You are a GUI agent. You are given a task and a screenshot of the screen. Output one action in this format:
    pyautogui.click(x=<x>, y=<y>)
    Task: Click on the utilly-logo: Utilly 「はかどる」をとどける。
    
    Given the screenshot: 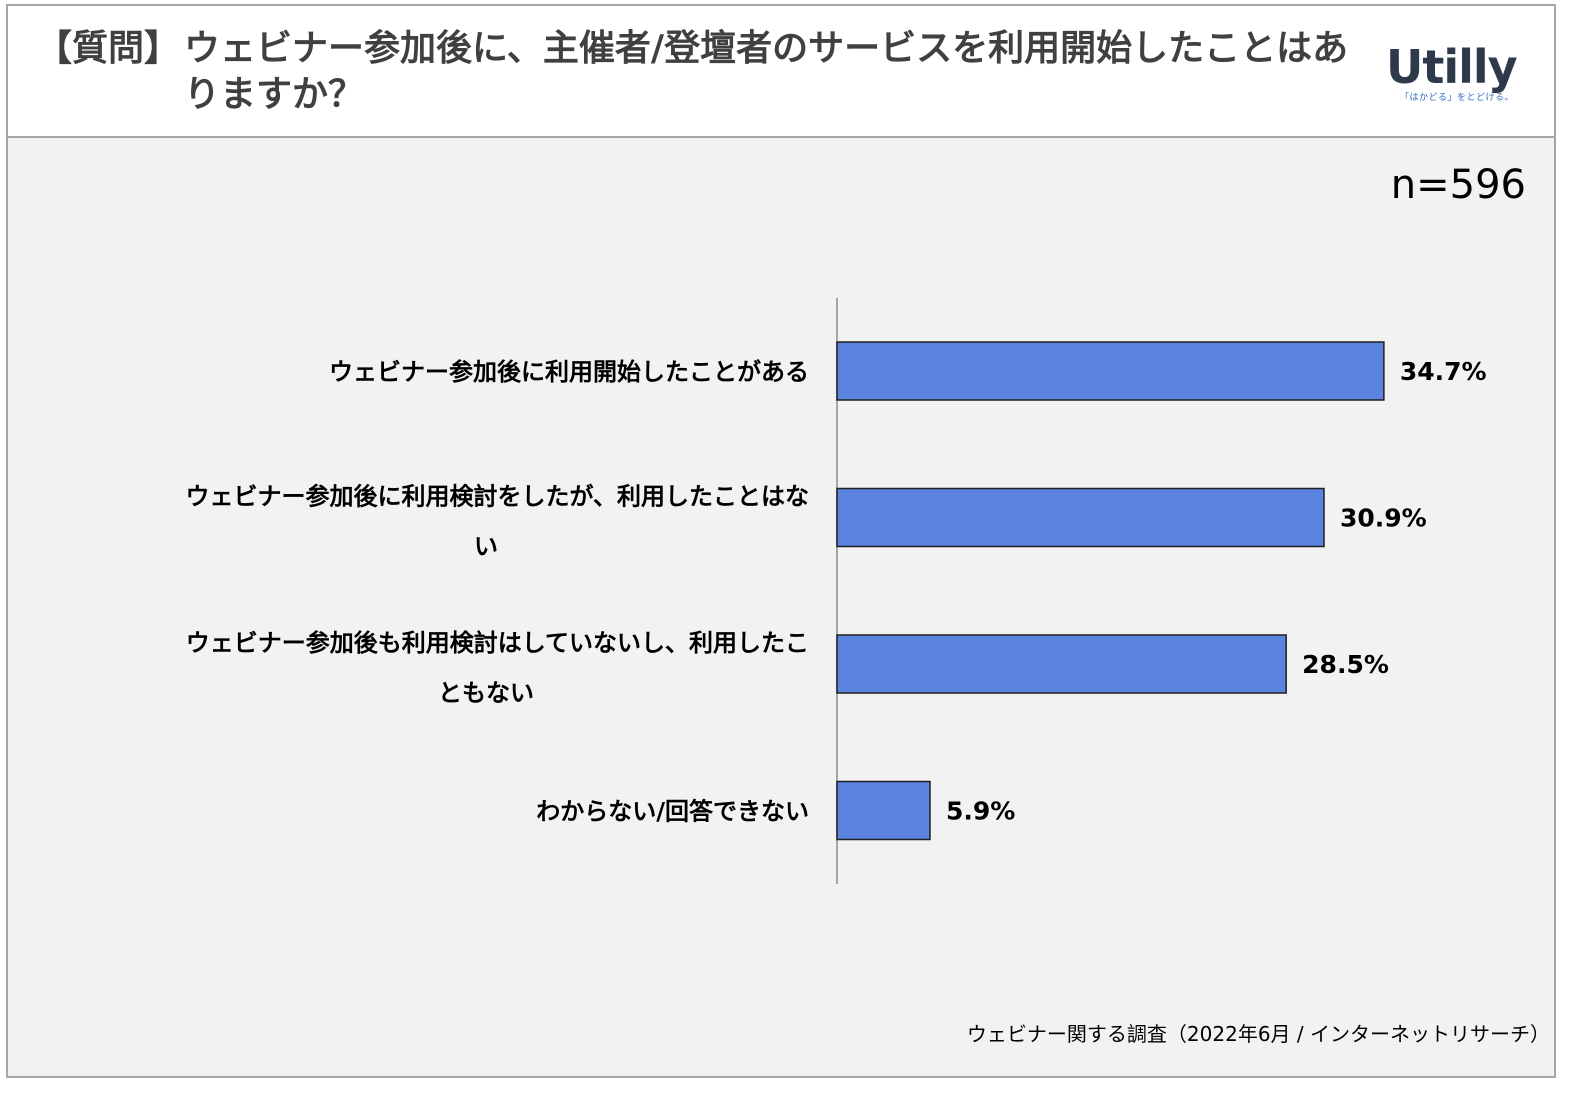 What is the action you would take?
    pyautogui.click(x=1461, y=77)
    